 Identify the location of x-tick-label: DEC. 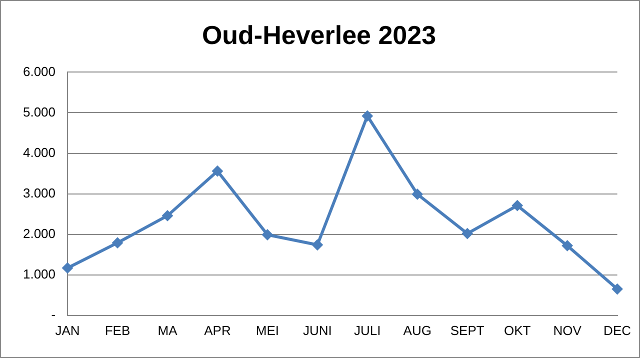
(618, 330).